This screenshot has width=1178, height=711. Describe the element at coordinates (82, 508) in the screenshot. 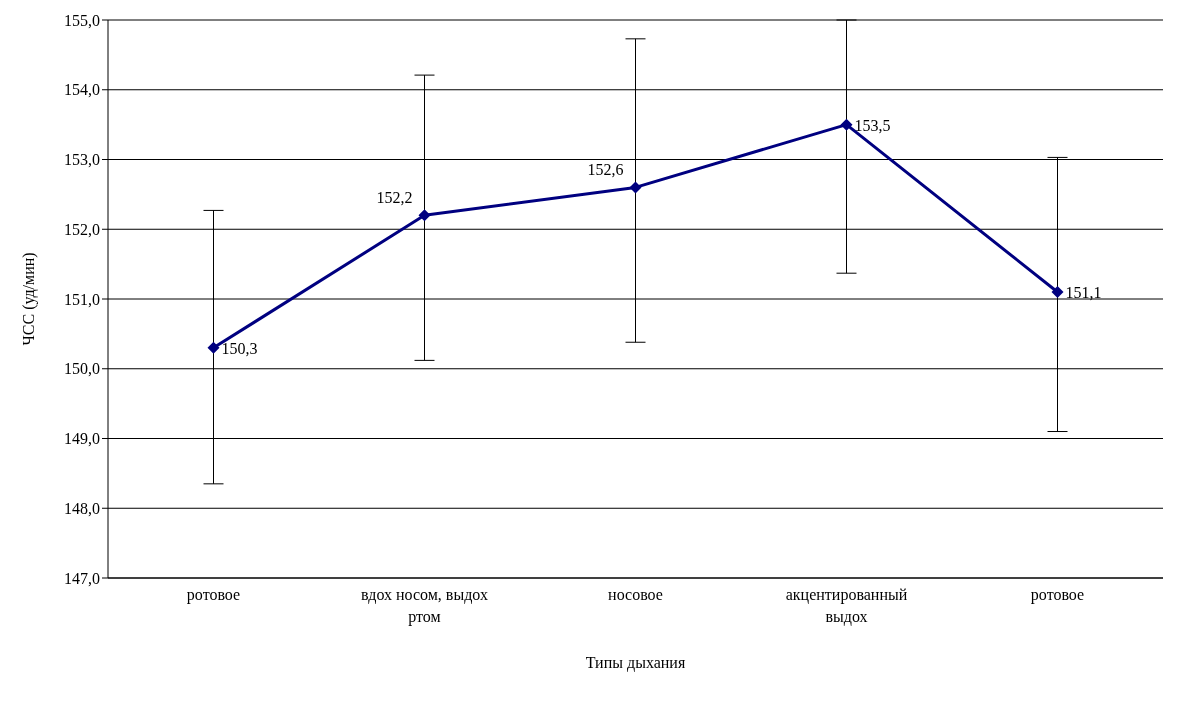

I see `y-tick-label: 148,0` at that location.